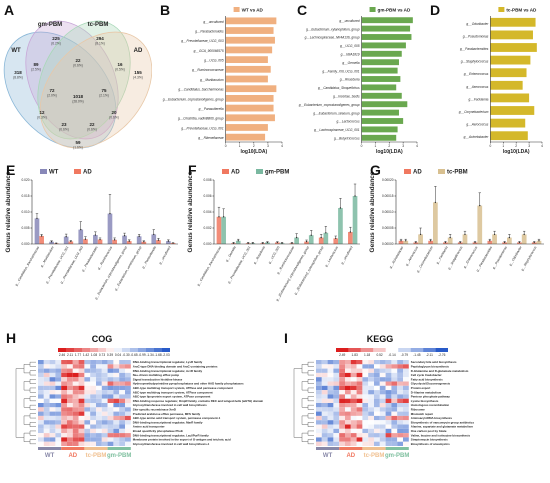  I want to click on abundance-legend-label: WT, so click(54, 173).